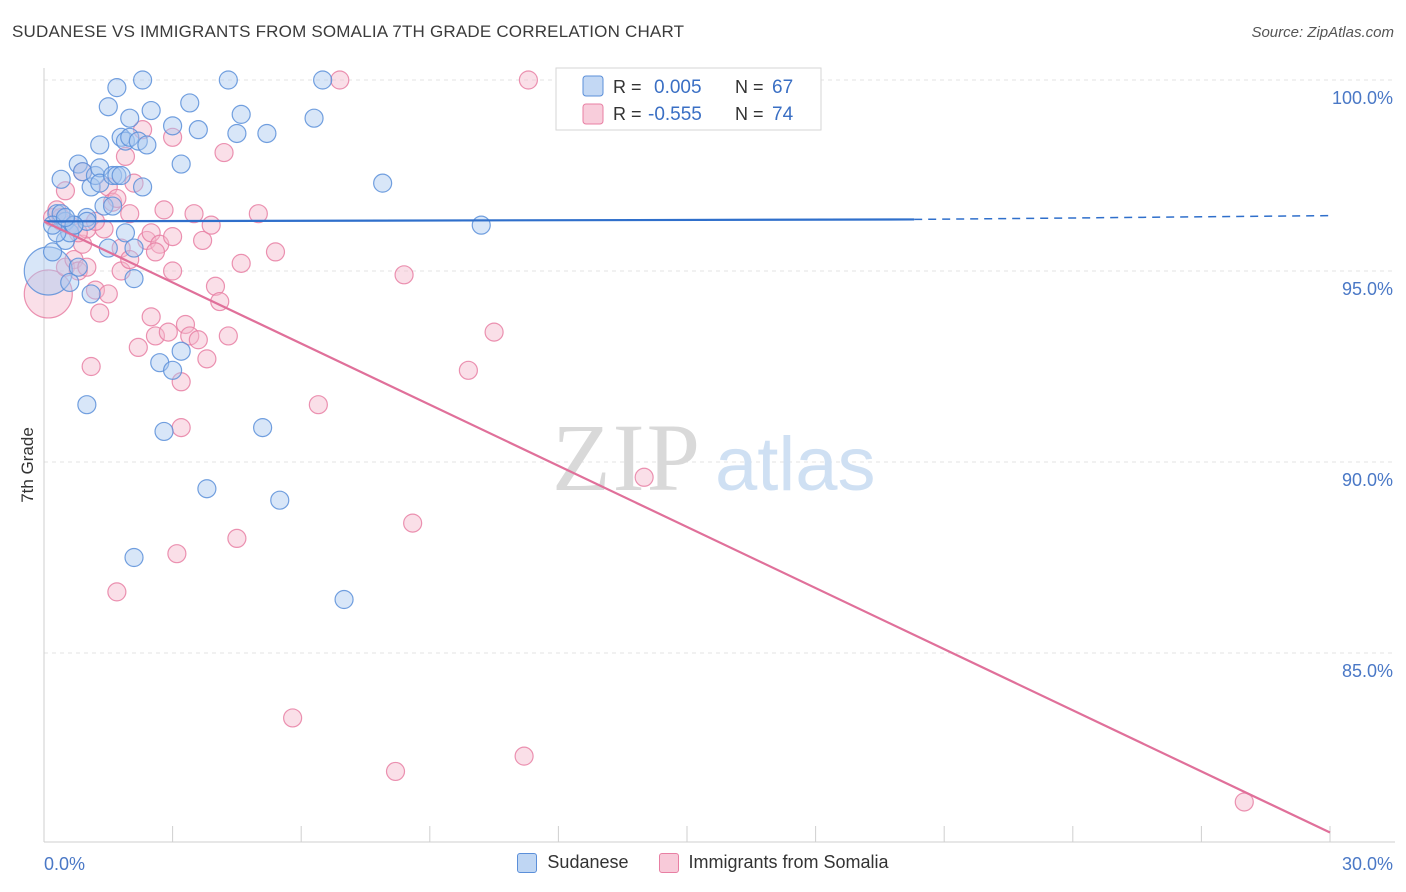 This screenshot has height=892, width=1406. What do you see at coordinates (1367, 480) in the screenshot?
I see `y-tick-label: 90.0%` at bounding box center [1367, 480].